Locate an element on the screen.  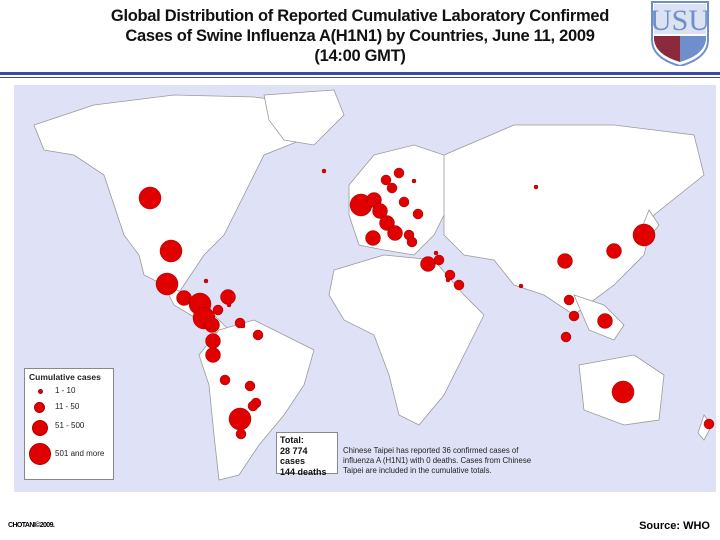
legend-label: 11 - 50 is located at coordinates (67, 406).